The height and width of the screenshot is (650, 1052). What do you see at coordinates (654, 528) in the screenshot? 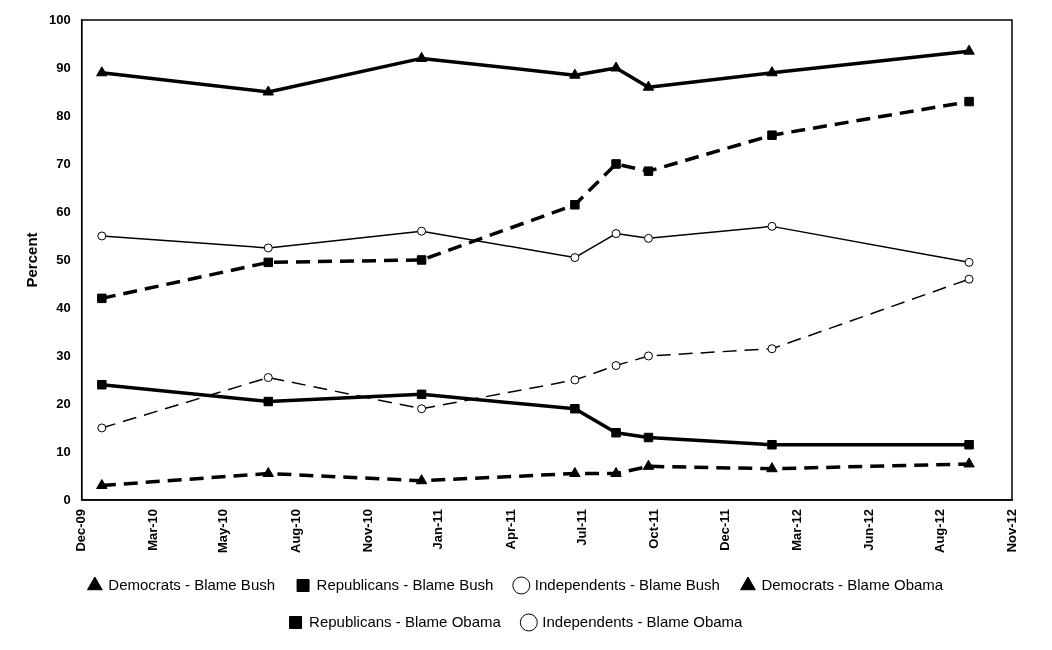
I see `x-tick-label: Oct-11` at bounding box center [654, 528].